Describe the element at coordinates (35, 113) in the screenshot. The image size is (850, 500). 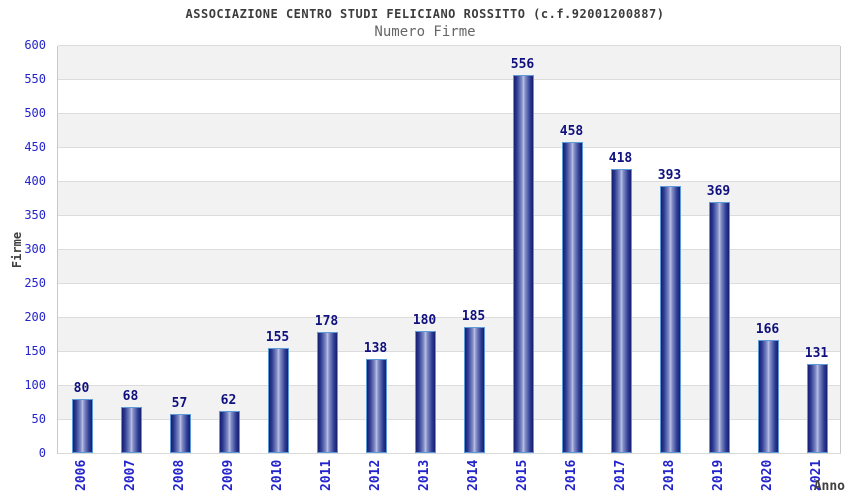
I see `y-tick-label: 500` at that location.